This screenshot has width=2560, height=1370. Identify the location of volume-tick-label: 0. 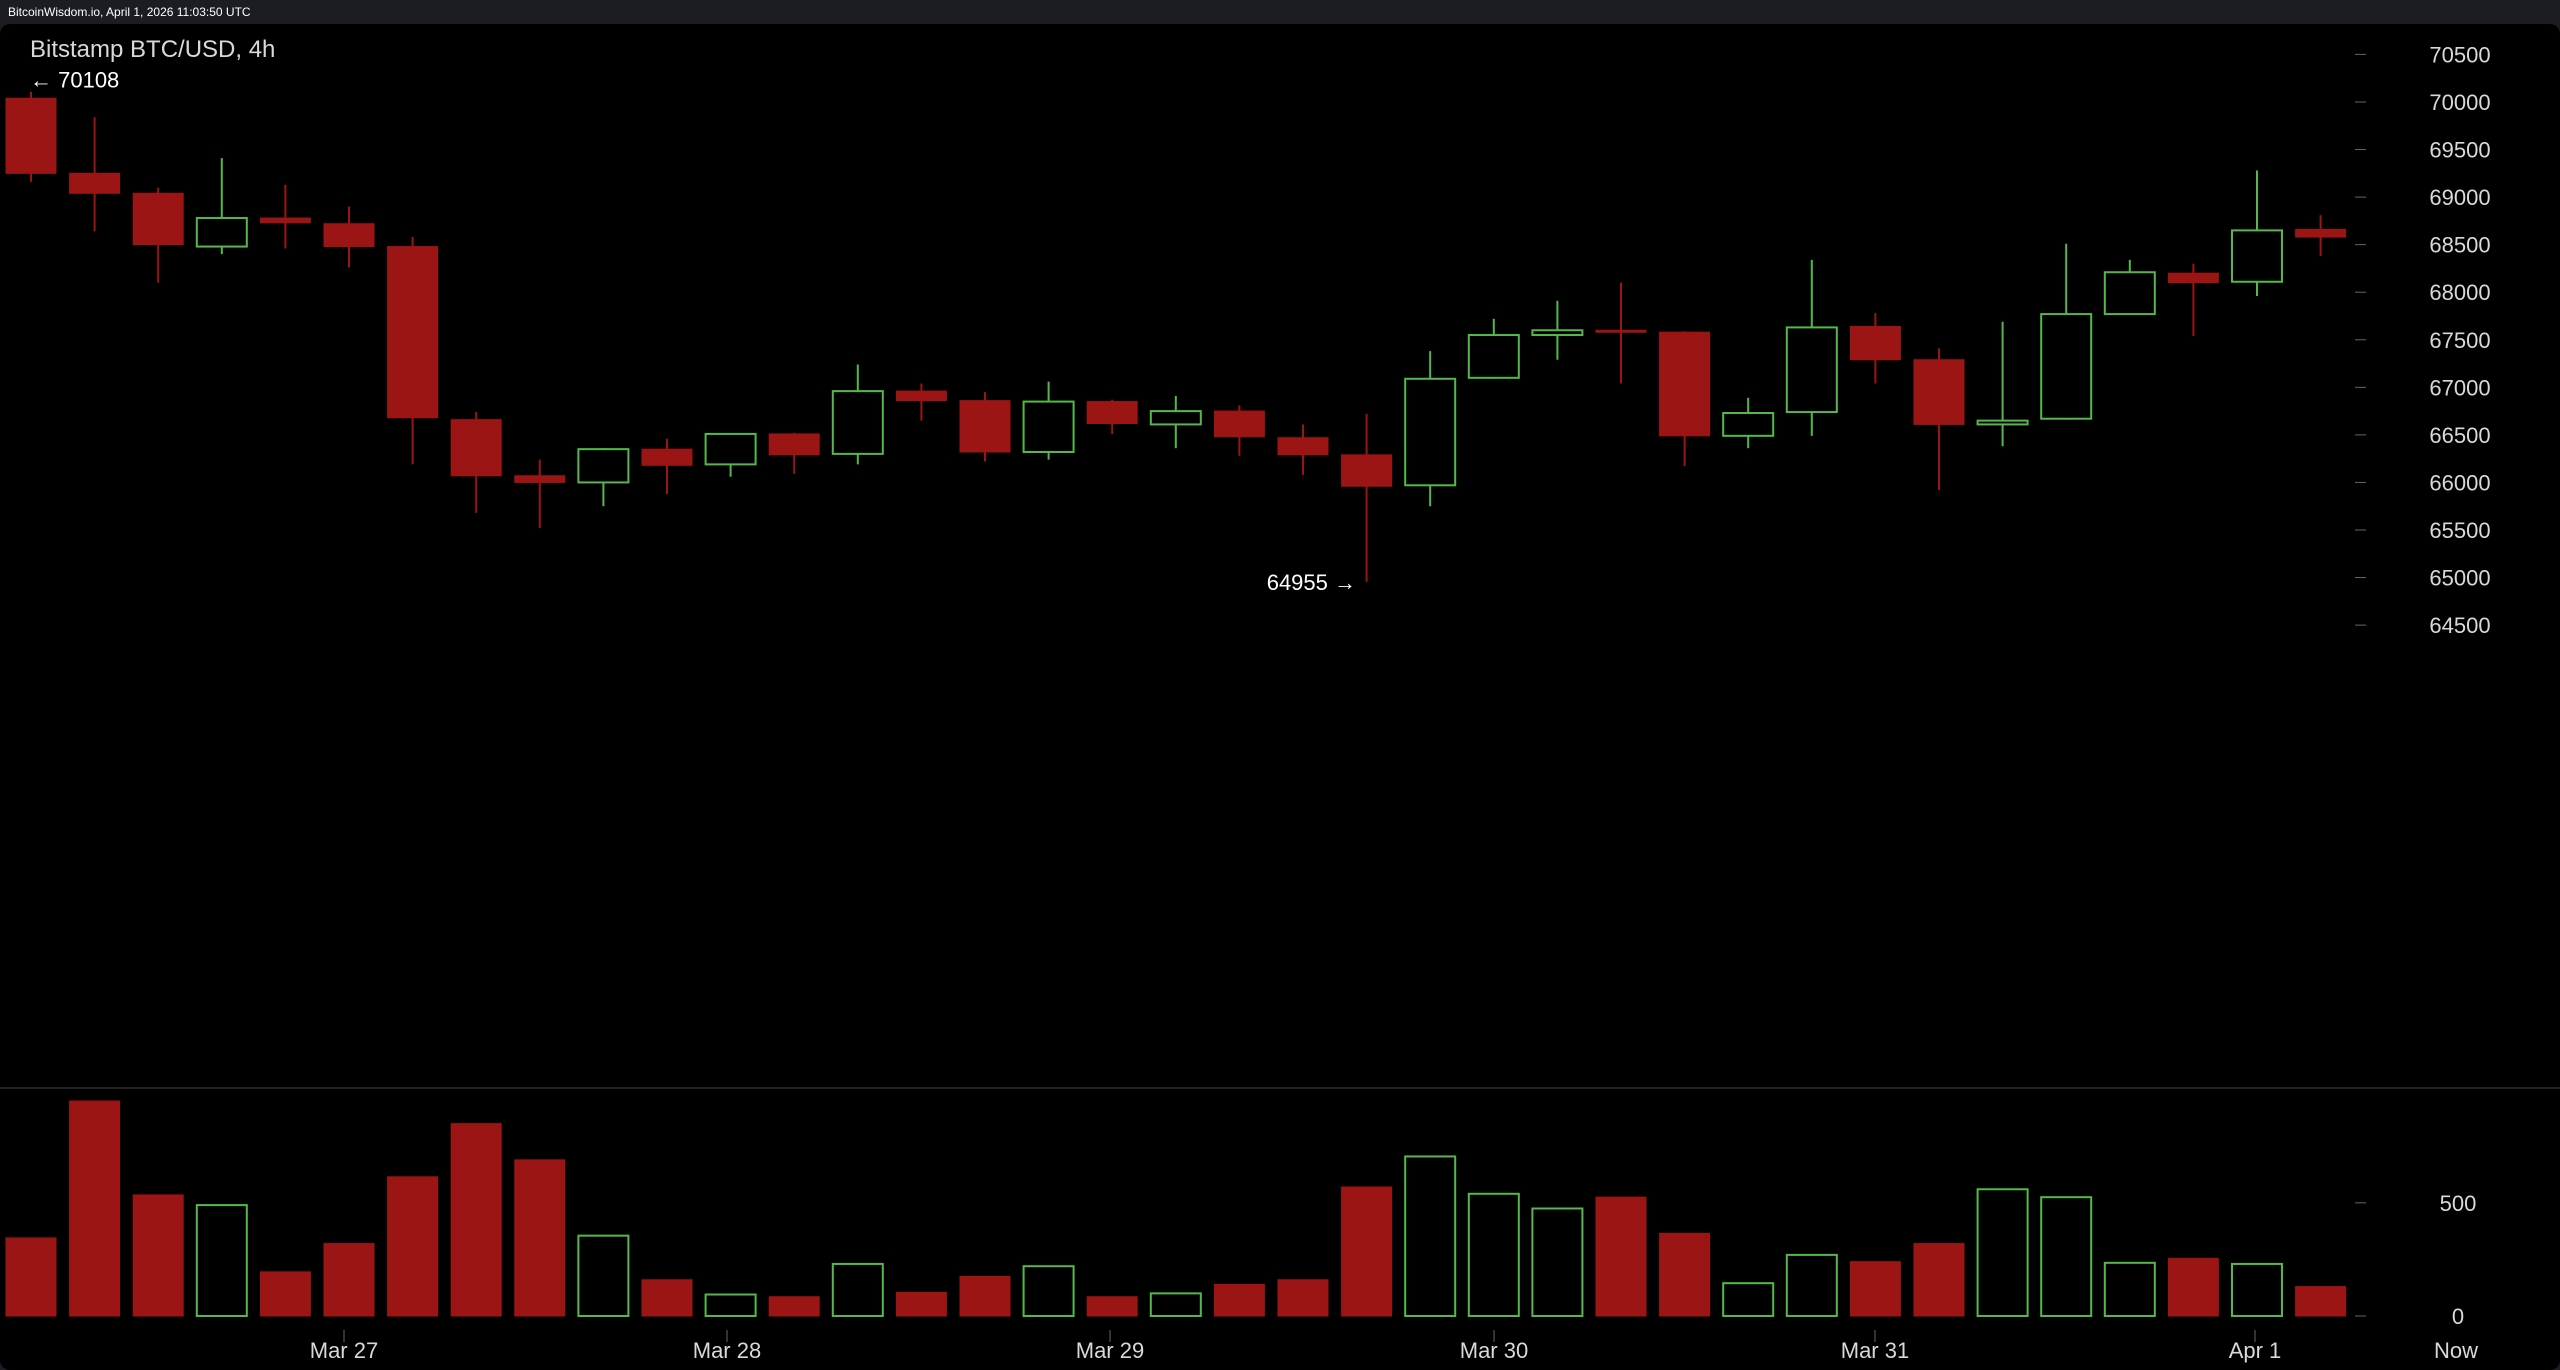
(2458, 1316).